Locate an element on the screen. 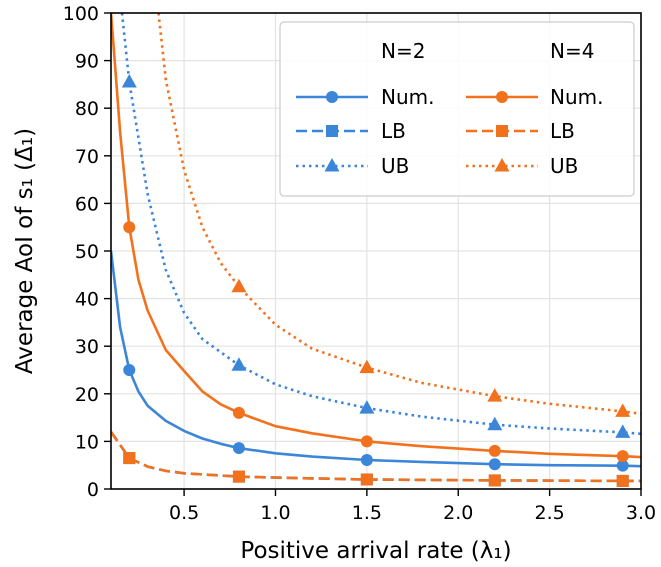  legend-title-n2: N=2 is located at coordinates (403, 51).